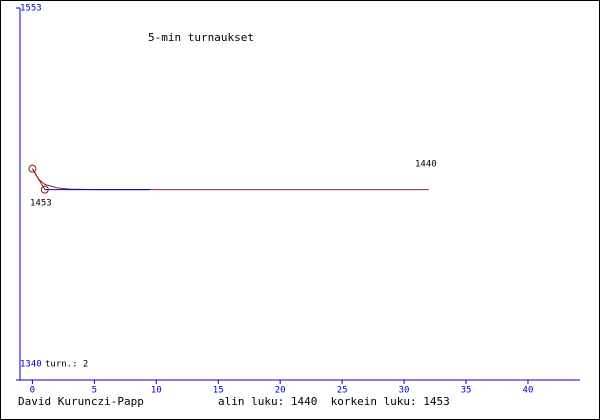 This screenshot has height=420, width=600. I want to click on x-tick-label: 40, so click(528, 391).